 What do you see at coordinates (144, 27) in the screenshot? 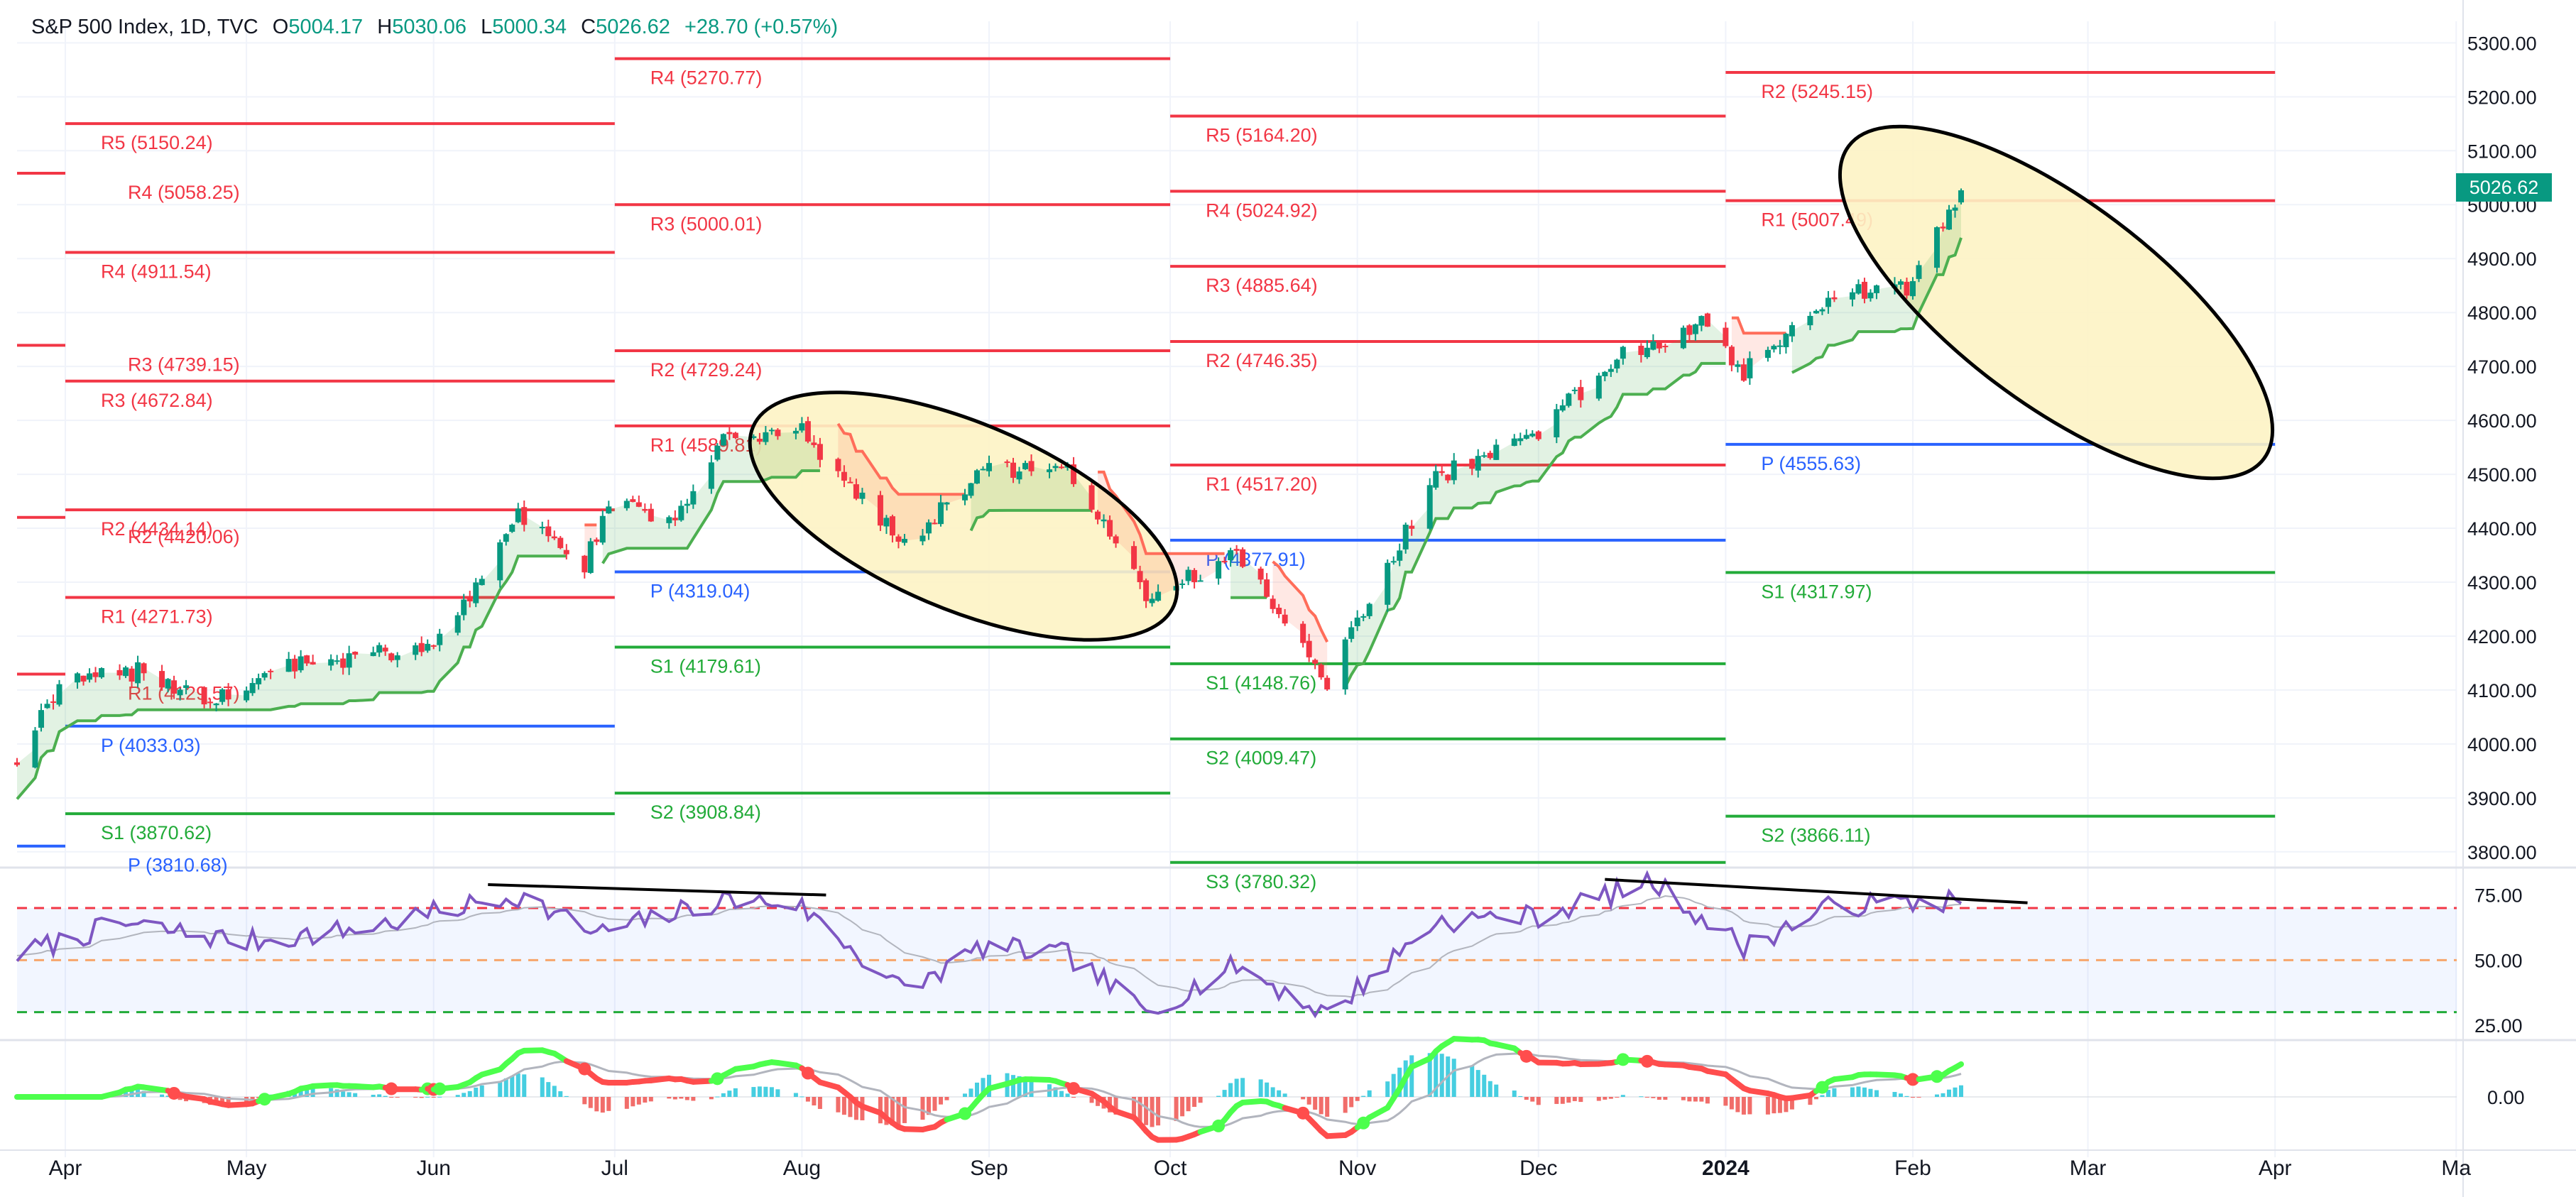
I see `symbol-name: S&P 500 Index, 1D, TVC` at bounding box center [144, 27].